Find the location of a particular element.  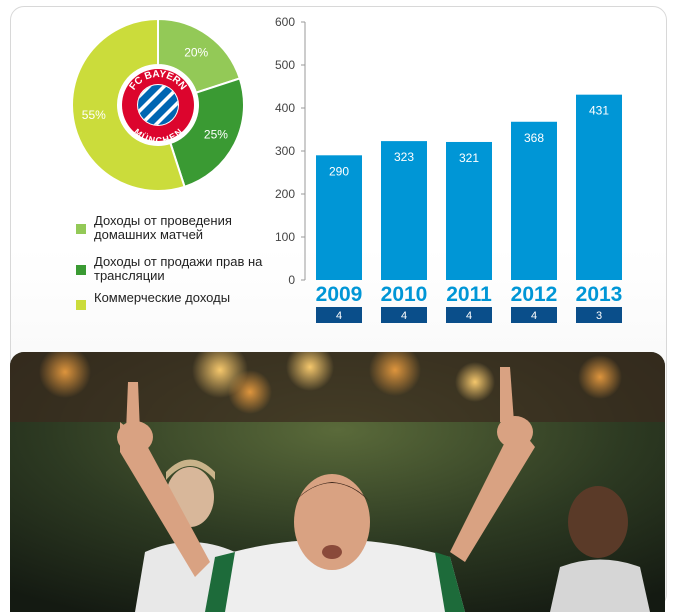

pie-slice-label: 20% is located at coordinates (196, 52).